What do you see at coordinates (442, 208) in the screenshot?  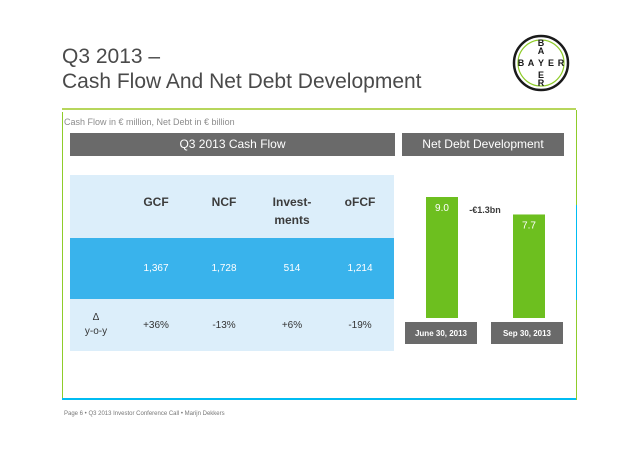 I see `net-debt-value-label-0: 9.0` at bounding box center [442, 208].